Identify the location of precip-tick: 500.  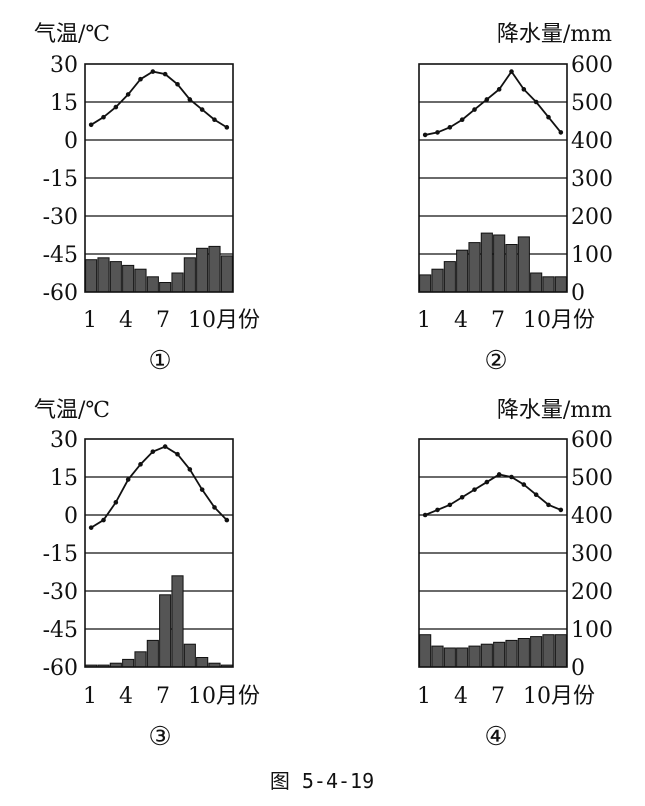
(592, 478).